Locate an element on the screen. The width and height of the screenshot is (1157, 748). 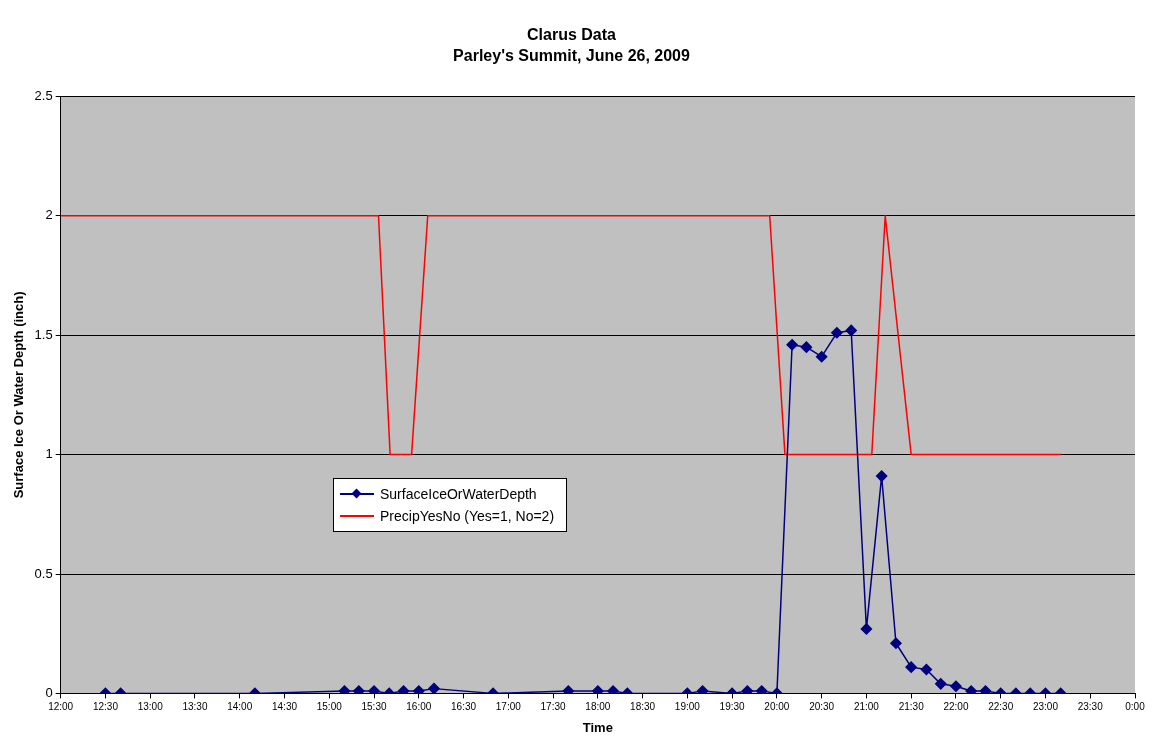
chart-subtitle: Parley's Summit, June 26, 2009 is located at coordinates (572, 56).